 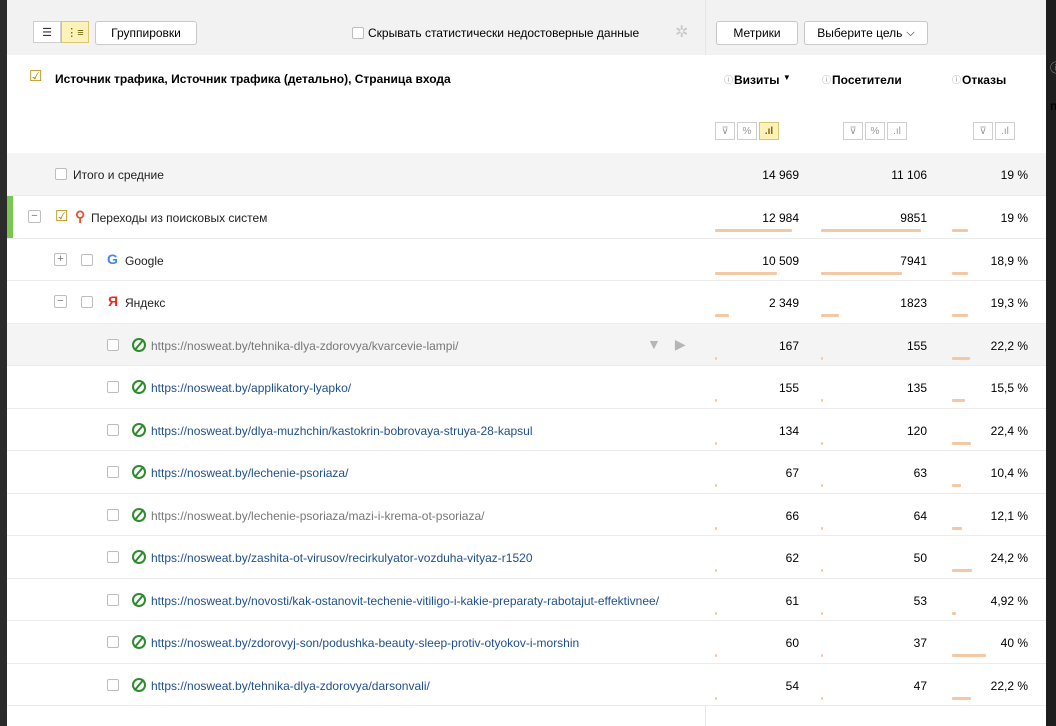 I want to click on bounces-value: 12,1 %, so click(x=1009, y=515).